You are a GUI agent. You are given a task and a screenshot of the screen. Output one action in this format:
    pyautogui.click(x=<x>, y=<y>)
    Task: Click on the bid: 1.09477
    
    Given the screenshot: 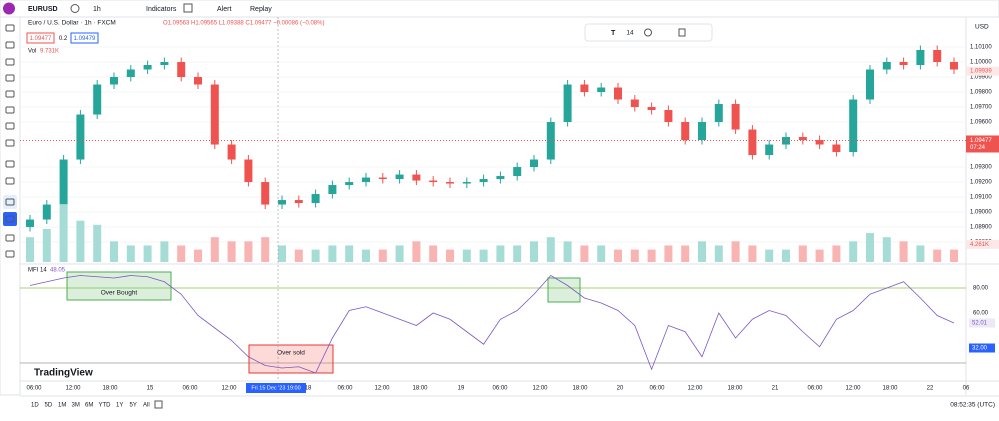 What is the action you would take?
    pyautogui.click(x=41, y=39)
    